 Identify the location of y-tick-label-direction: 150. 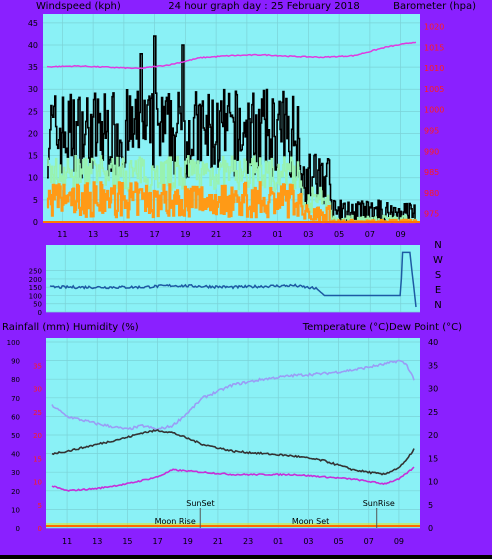
(35, 288).